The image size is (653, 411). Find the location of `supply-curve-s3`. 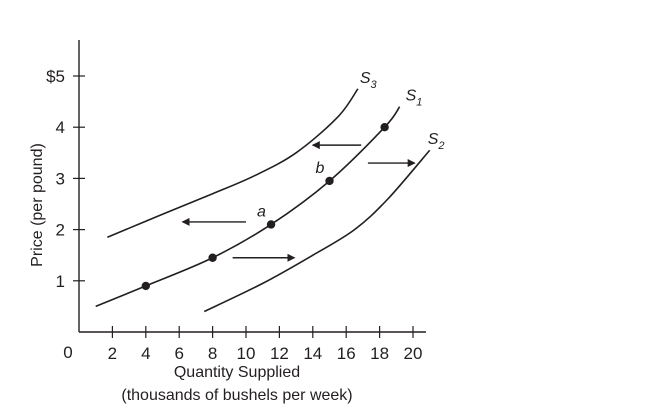

supply-curve-s3 is located at coordinates (233, 163).